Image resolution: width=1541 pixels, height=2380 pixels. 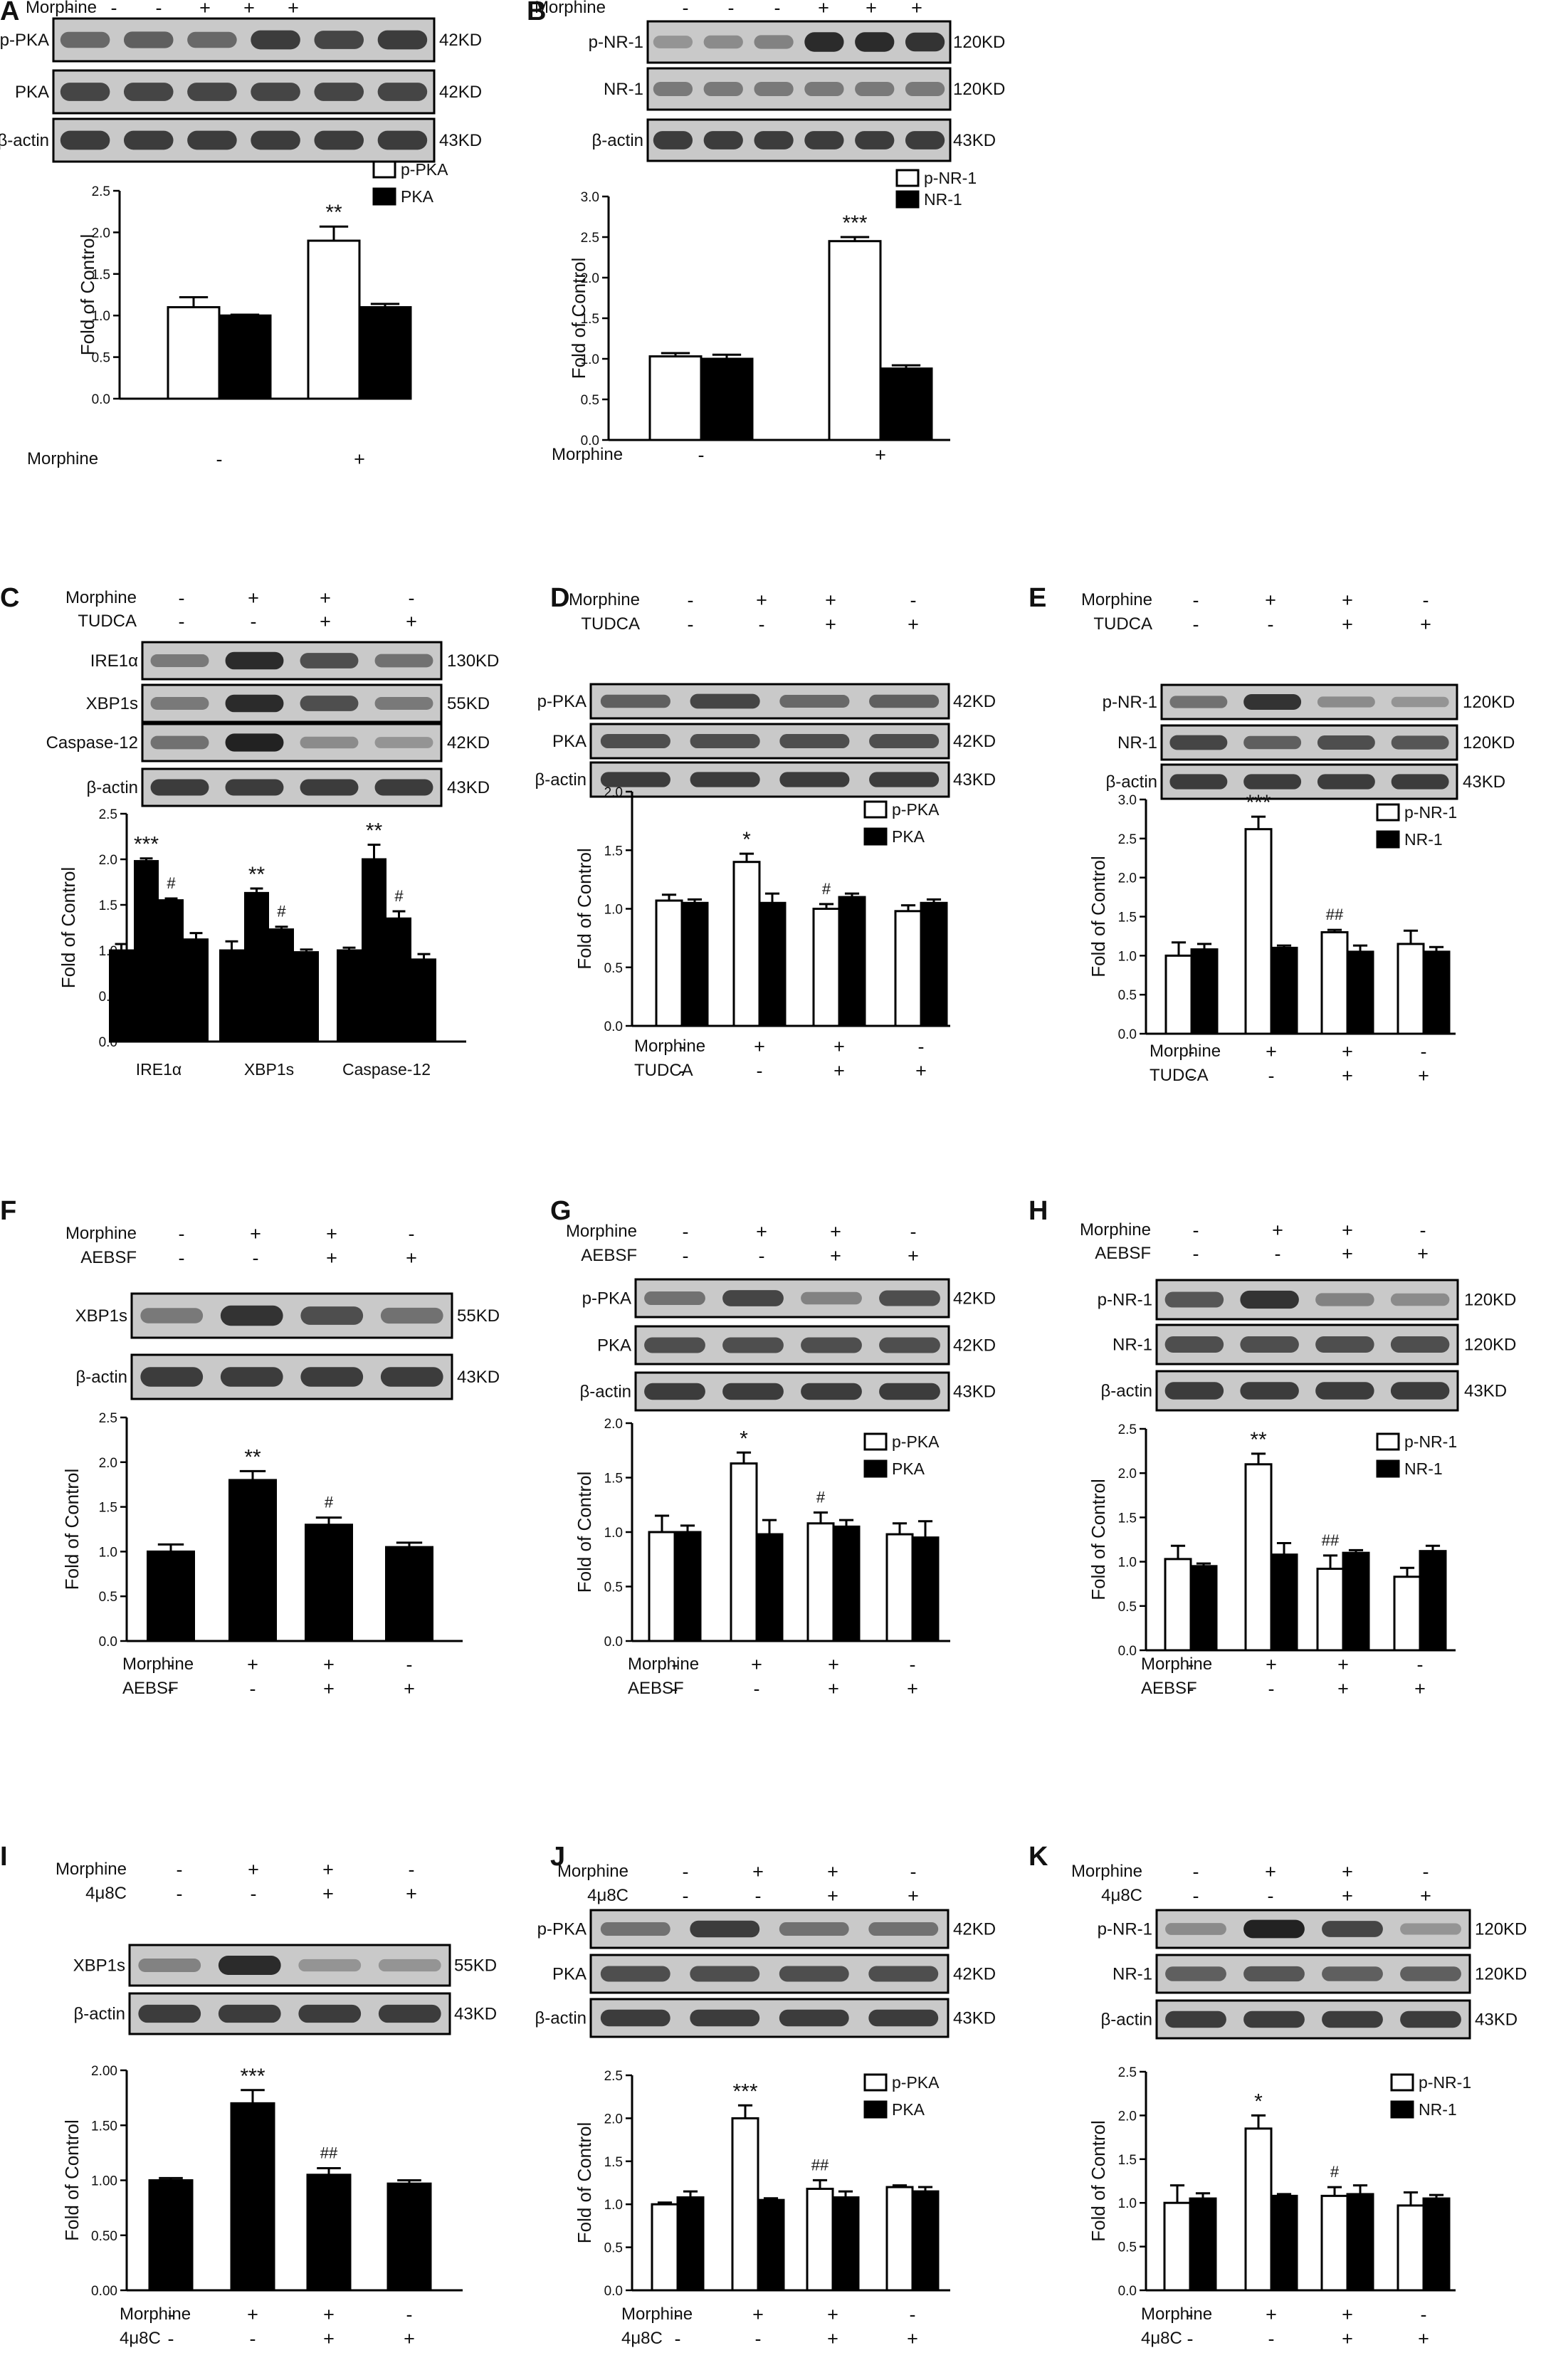 I want to click on x-treatment-label: Morphine, so click(x=1176, y=1664).